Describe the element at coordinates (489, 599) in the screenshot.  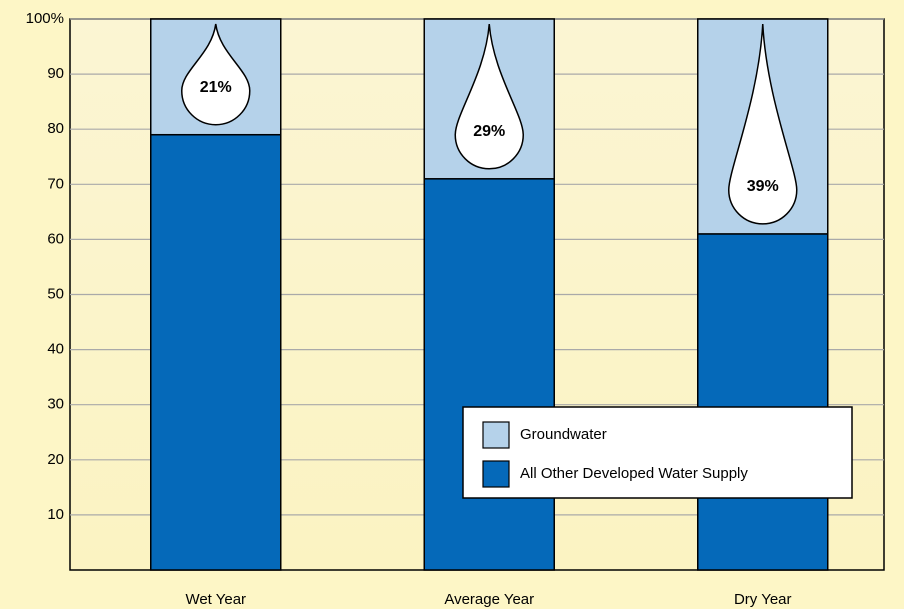
I see `x-tick-label: Average Year` at that location.